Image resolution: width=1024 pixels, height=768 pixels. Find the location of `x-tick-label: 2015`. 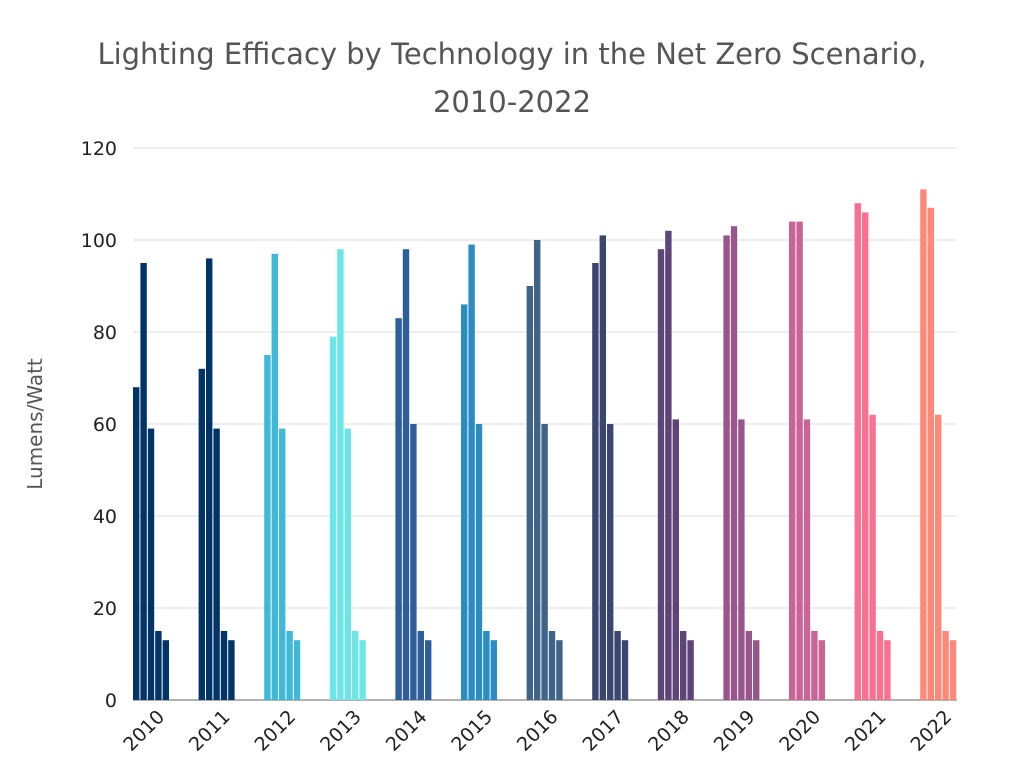

x-tick-label: 2015 is located at coordinates (472, 731).